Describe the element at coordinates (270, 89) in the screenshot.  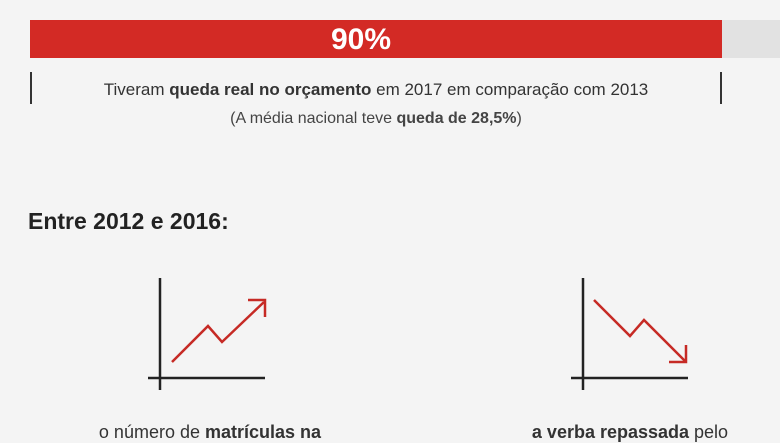
I see `text-bold: queda real no orçamento` at that location.